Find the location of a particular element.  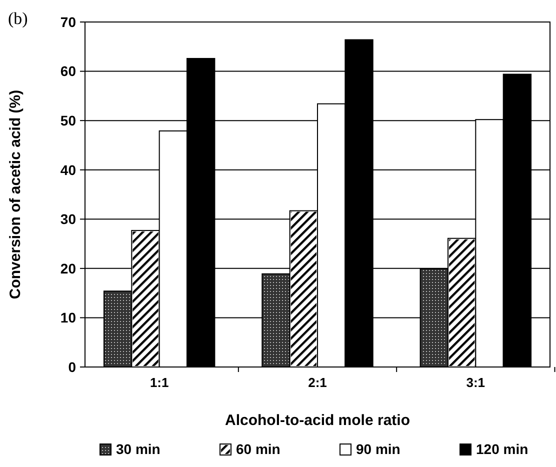

y-tick-label: 40 is located at coordinates (68, 170).